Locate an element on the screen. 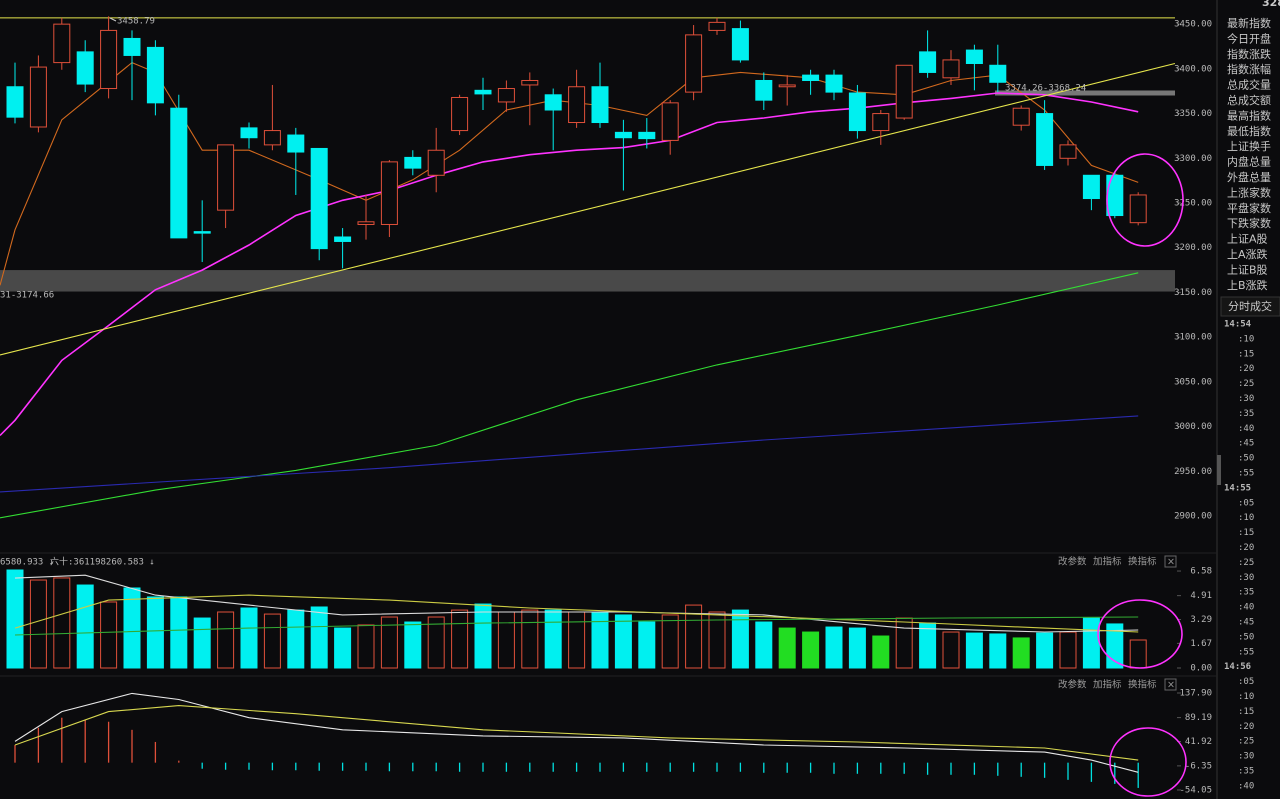 This screenshot has width=1280, height=799. y-tick-label: 2950.00 is located at coordinates (1193, 472).